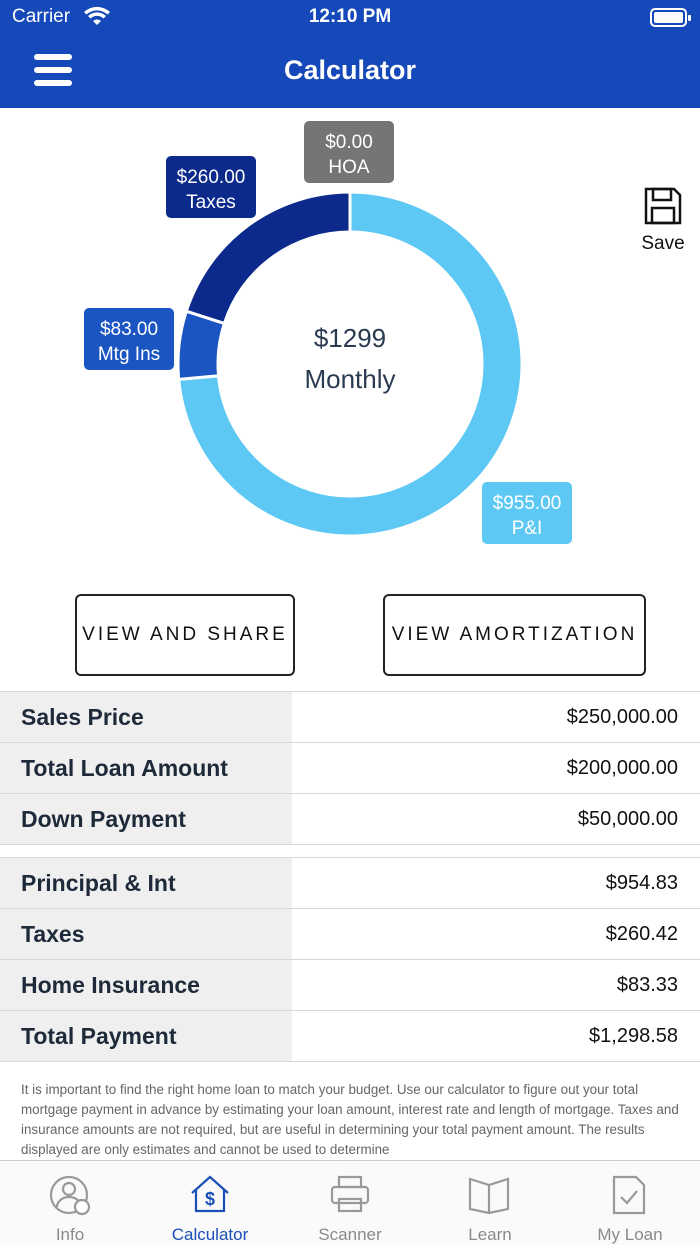 The width and height of the screenshot is (700, 1245). Describe the element at coordinates (647, 984) in the screenshot. I see `row-value: $83.33` at that location.